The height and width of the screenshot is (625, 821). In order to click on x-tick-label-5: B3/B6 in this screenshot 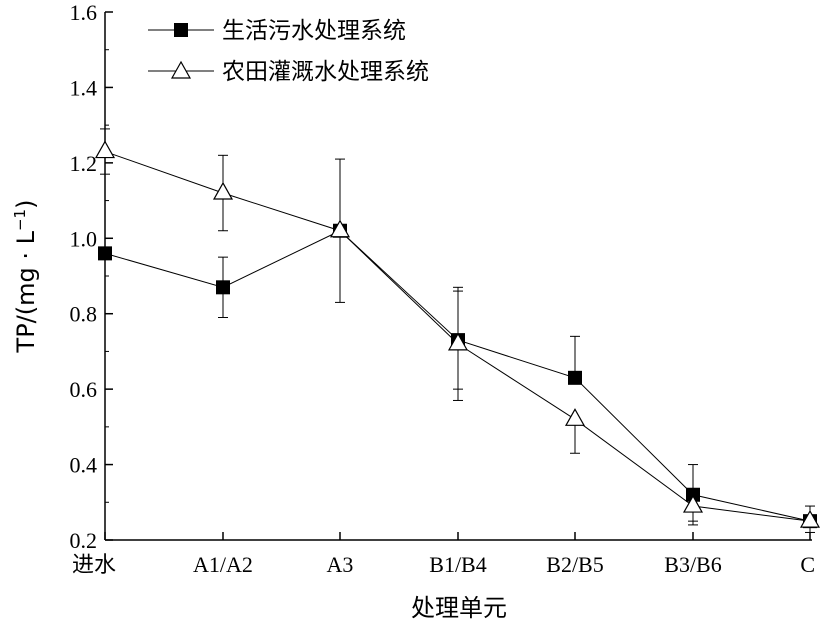, I will do `click(692, 564)`.